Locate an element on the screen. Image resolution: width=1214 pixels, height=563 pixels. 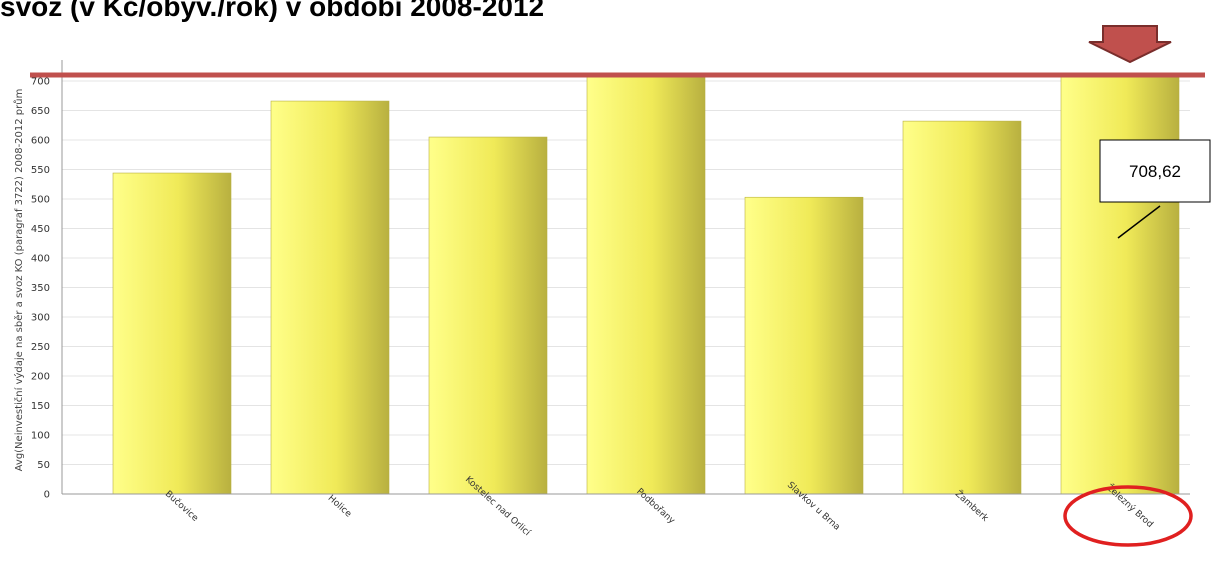
x-tick-label: Holice is located at coordinates (340, 507).